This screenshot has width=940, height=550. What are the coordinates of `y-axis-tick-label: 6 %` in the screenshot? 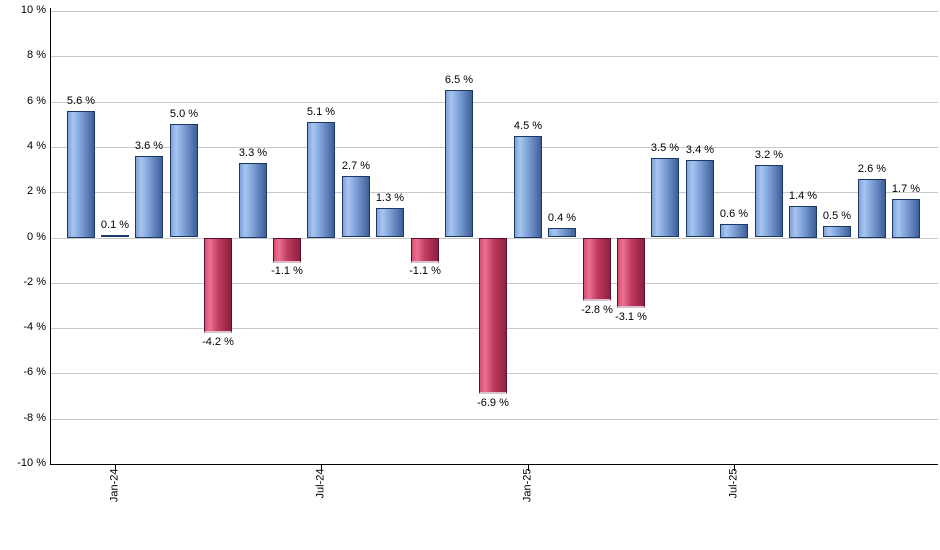 It's located at (36, 101).